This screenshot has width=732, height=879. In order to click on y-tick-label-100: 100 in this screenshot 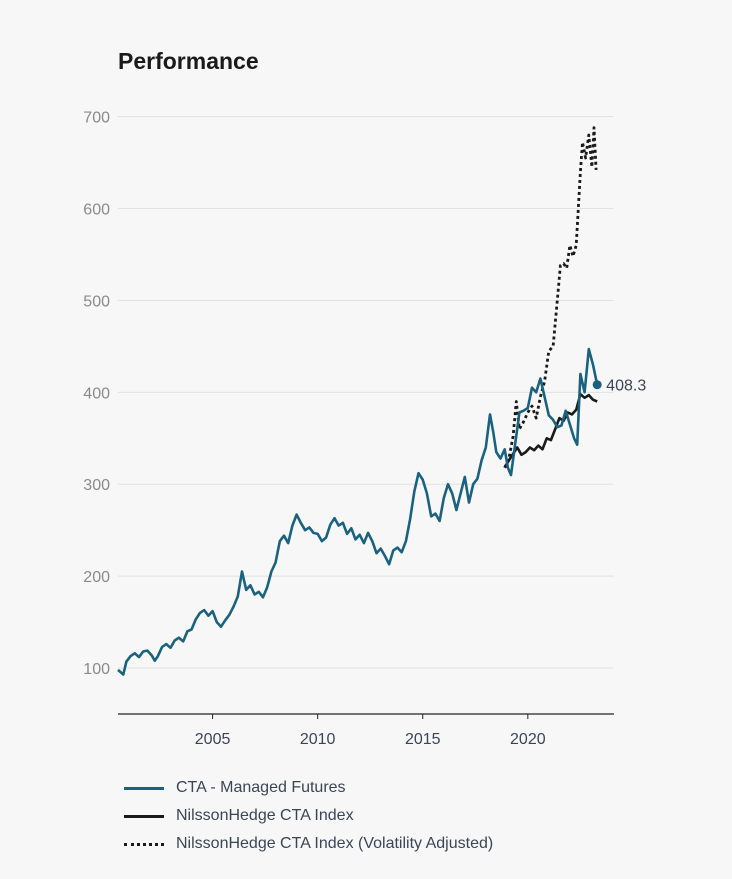, I will do `click(96, 669)`.